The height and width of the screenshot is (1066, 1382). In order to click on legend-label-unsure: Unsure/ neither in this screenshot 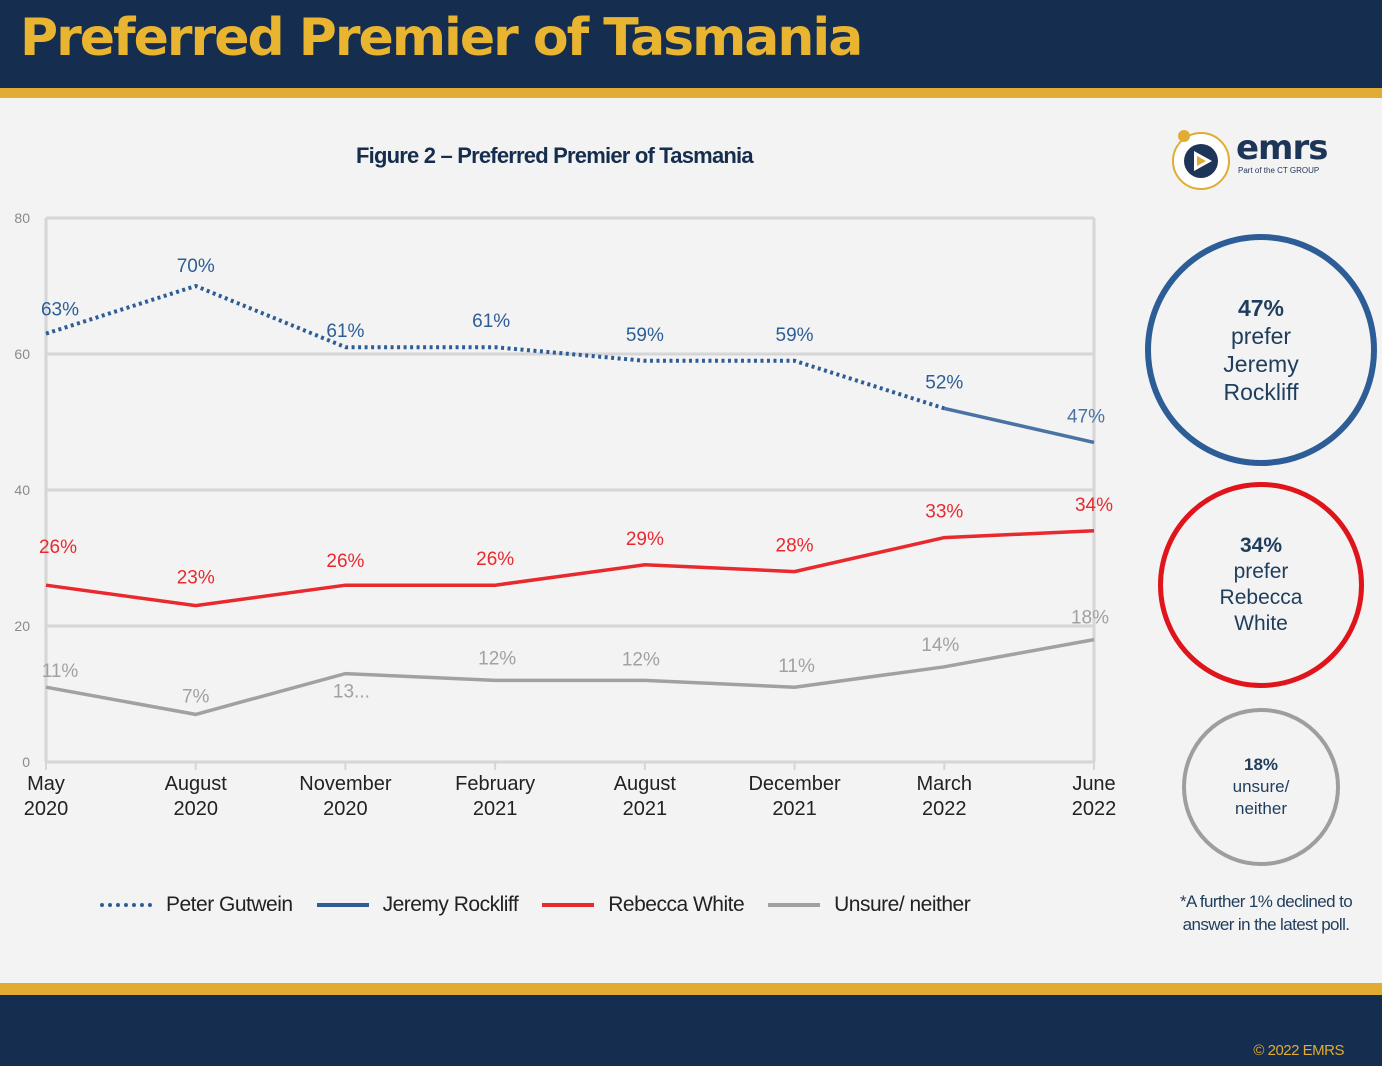, I will do `click(902, 904)`.